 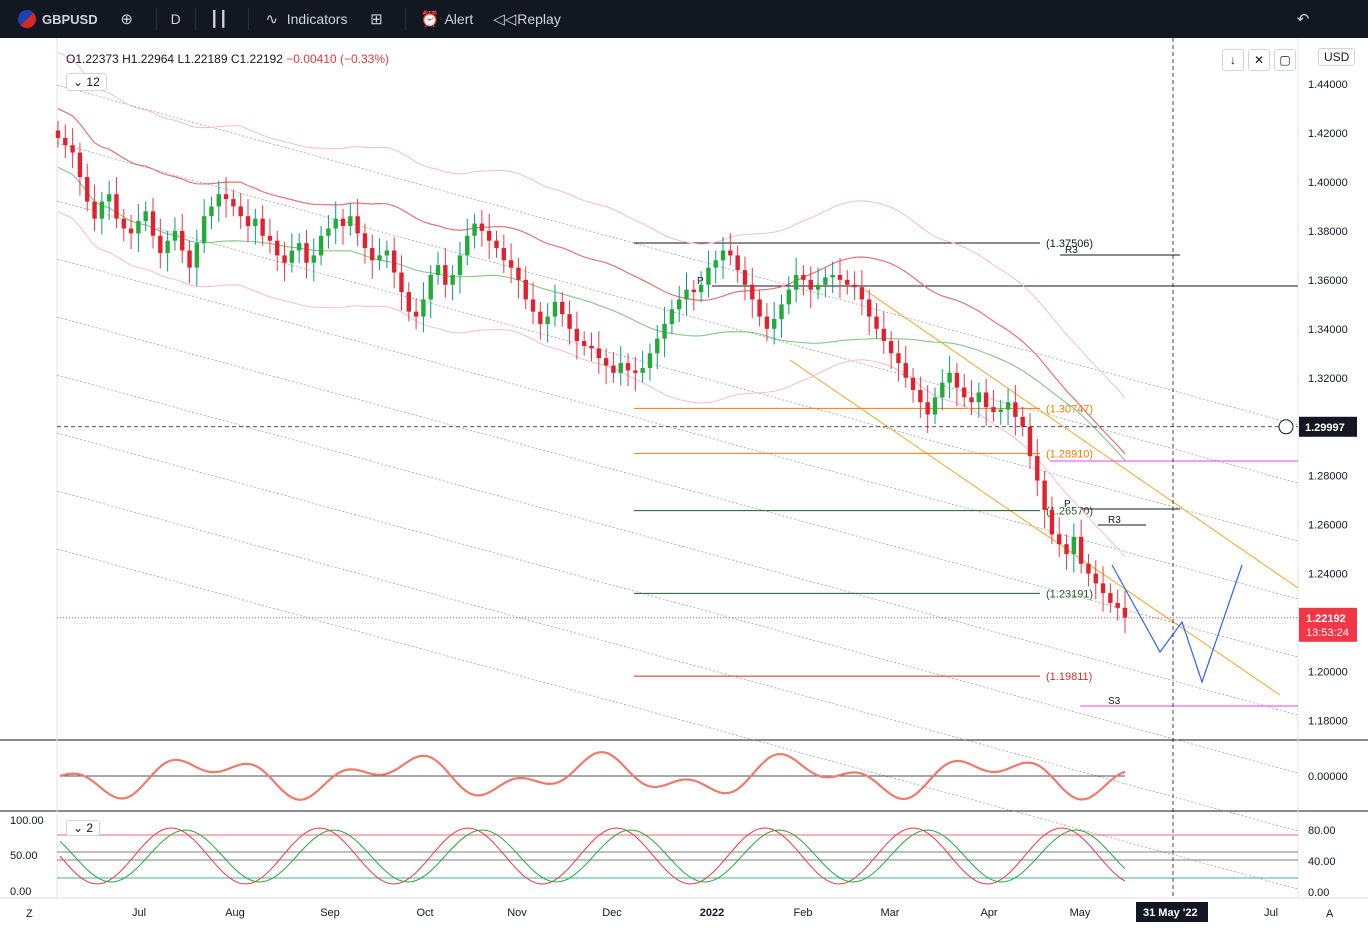 I want to click on maximize-pane-button: ▢, so click(x=1285, y=60).